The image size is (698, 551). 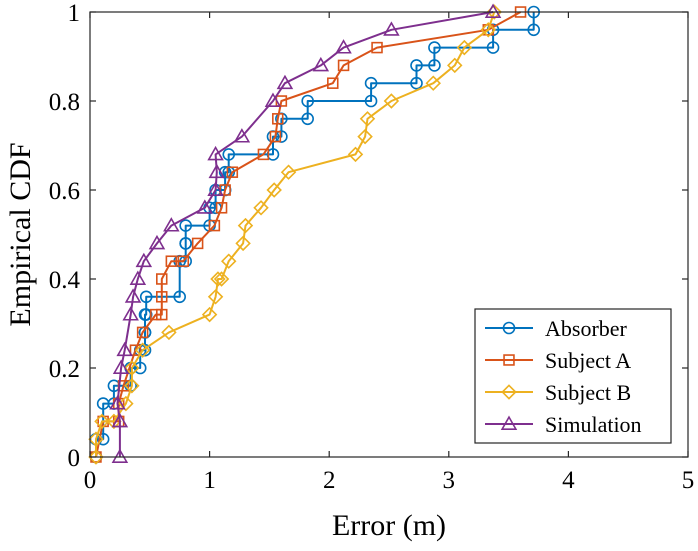 What do you see at coordinates (573, 376) in the screenshot?
I see `legend: Absorber Subject A Subject B Simulation` at bounding box center [573, 376].